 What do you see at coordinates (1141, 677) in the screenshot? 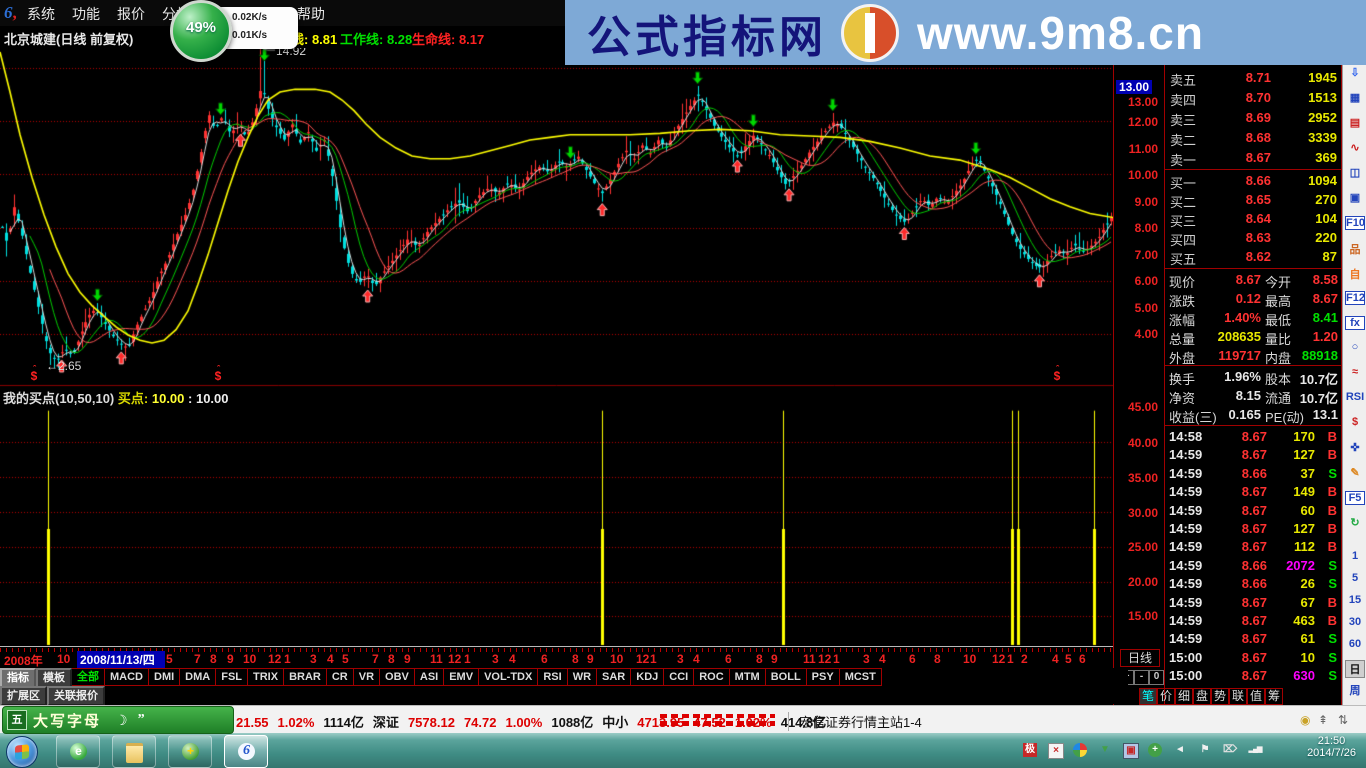
I see `chart-zoom-control--: -` at bounding box center [1141, 677].